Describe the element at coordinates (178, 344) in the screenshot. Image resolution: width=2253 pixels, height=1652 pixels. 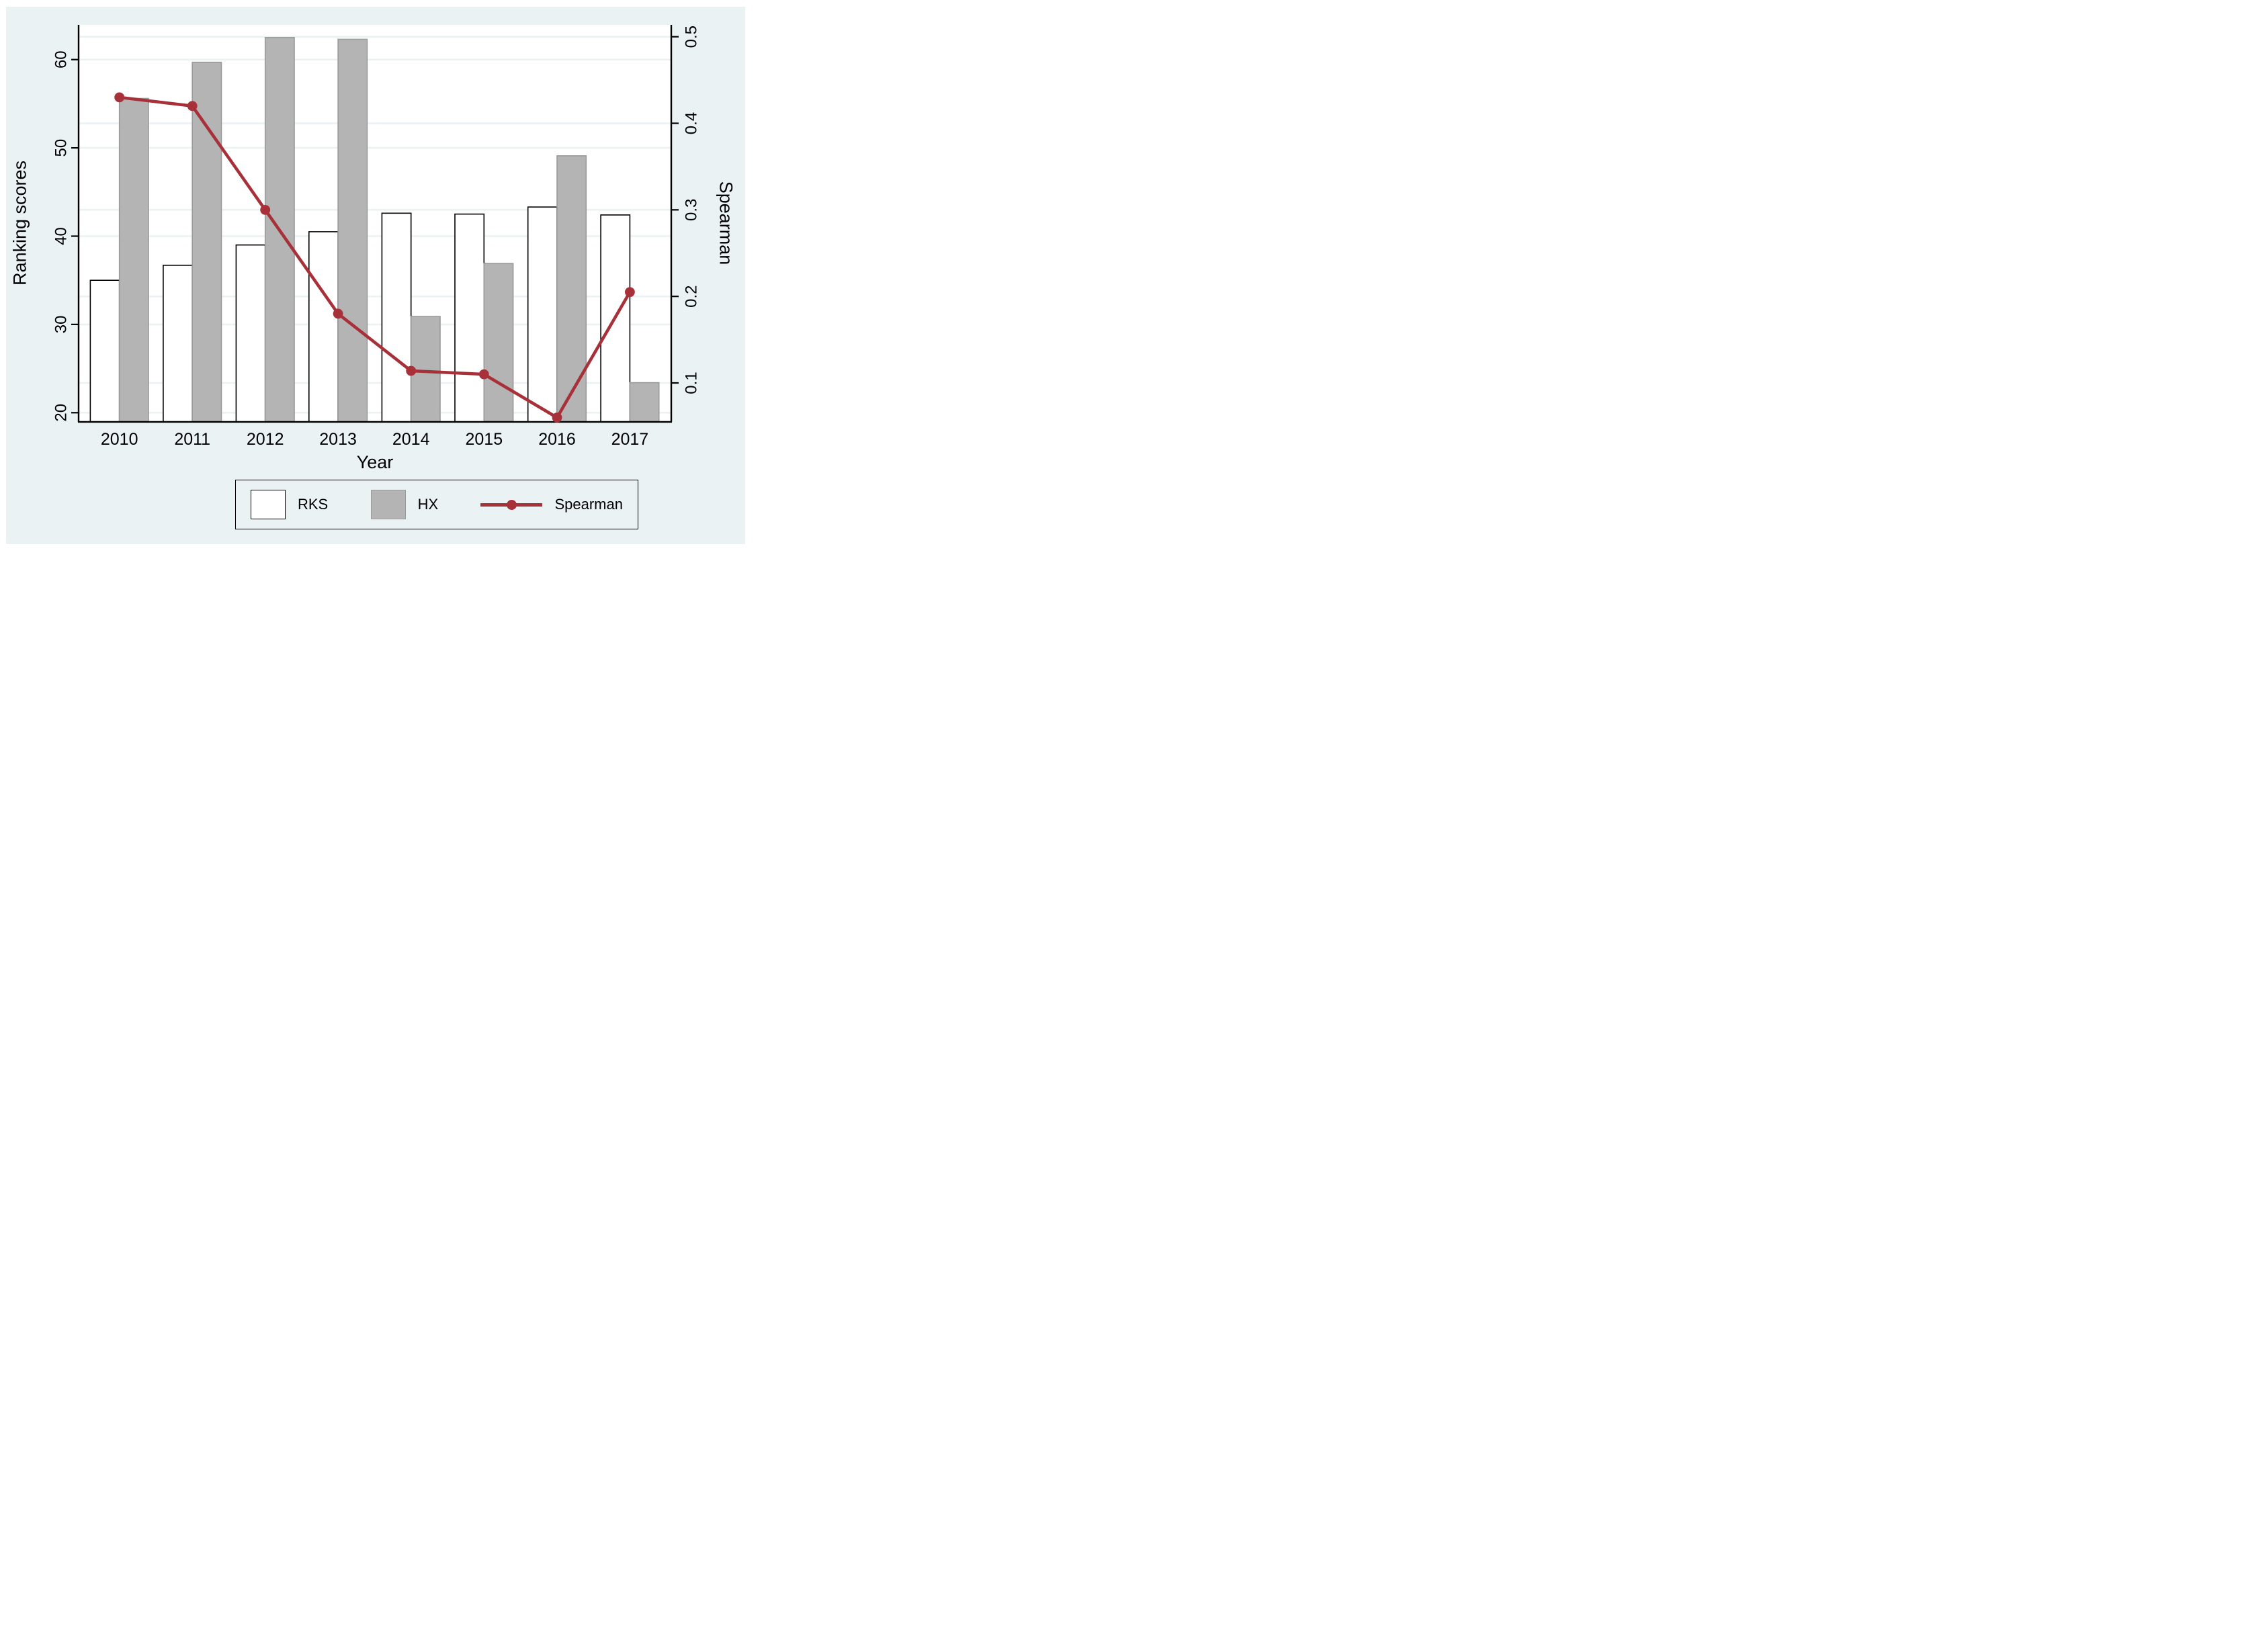
I see `bar-rks-2011` at that location.